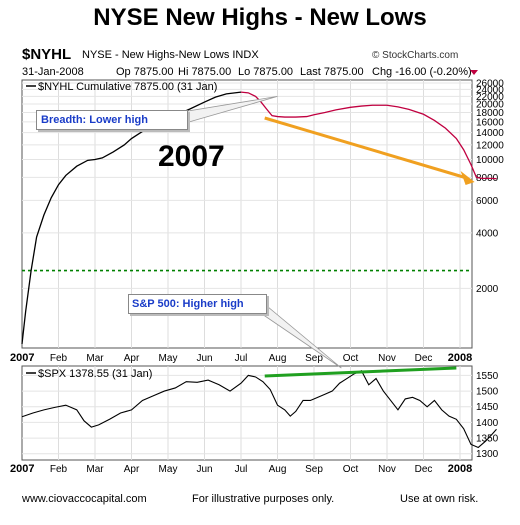 The height and width of the screenshot is (525, 520). Describe the element at coordinates (490, 133) in the screenshot. I see `top-y-tick-label: 14000` at that location.